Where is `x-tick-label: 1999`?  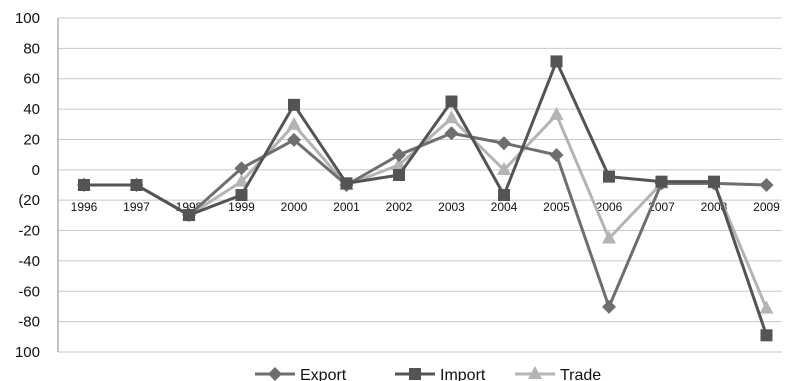
x-tick-label: 1999 is located at coordinates (241, 207).